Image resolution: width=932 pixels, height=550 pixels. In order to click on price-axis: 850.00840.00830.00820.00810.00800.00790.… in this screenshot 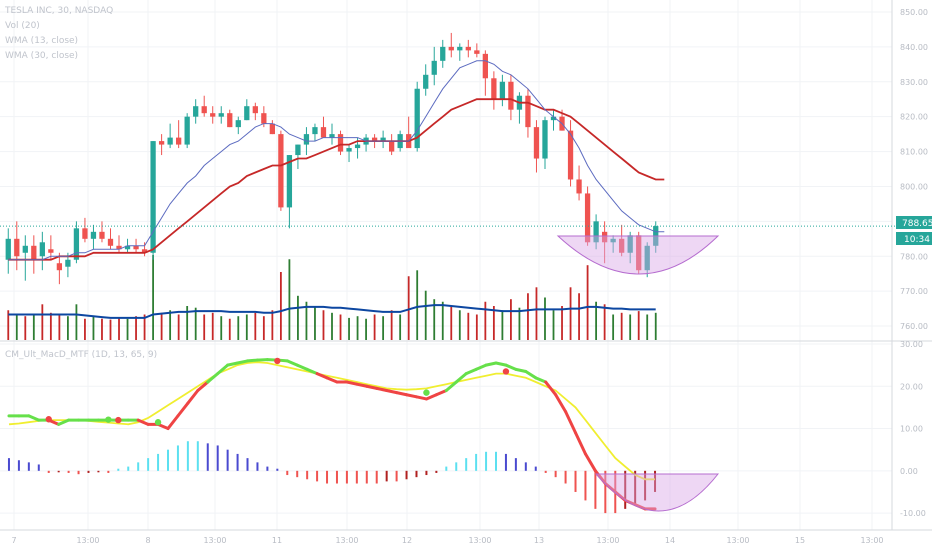, I will do `click(914, 169)`.